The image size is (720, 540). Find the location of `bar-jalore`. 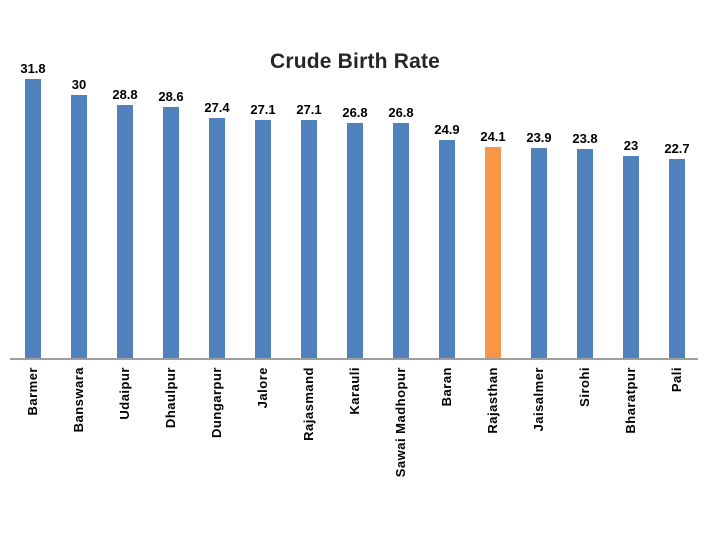

bar-jalore is located at coordinates (263, 239).